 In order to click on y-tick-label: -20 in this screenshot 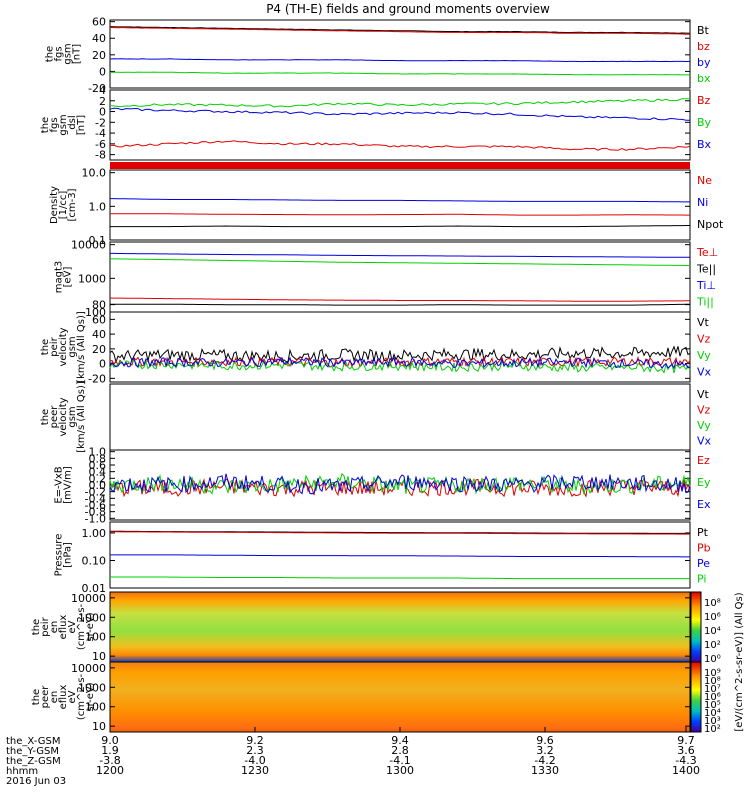, I will do `click(97, 378)`.